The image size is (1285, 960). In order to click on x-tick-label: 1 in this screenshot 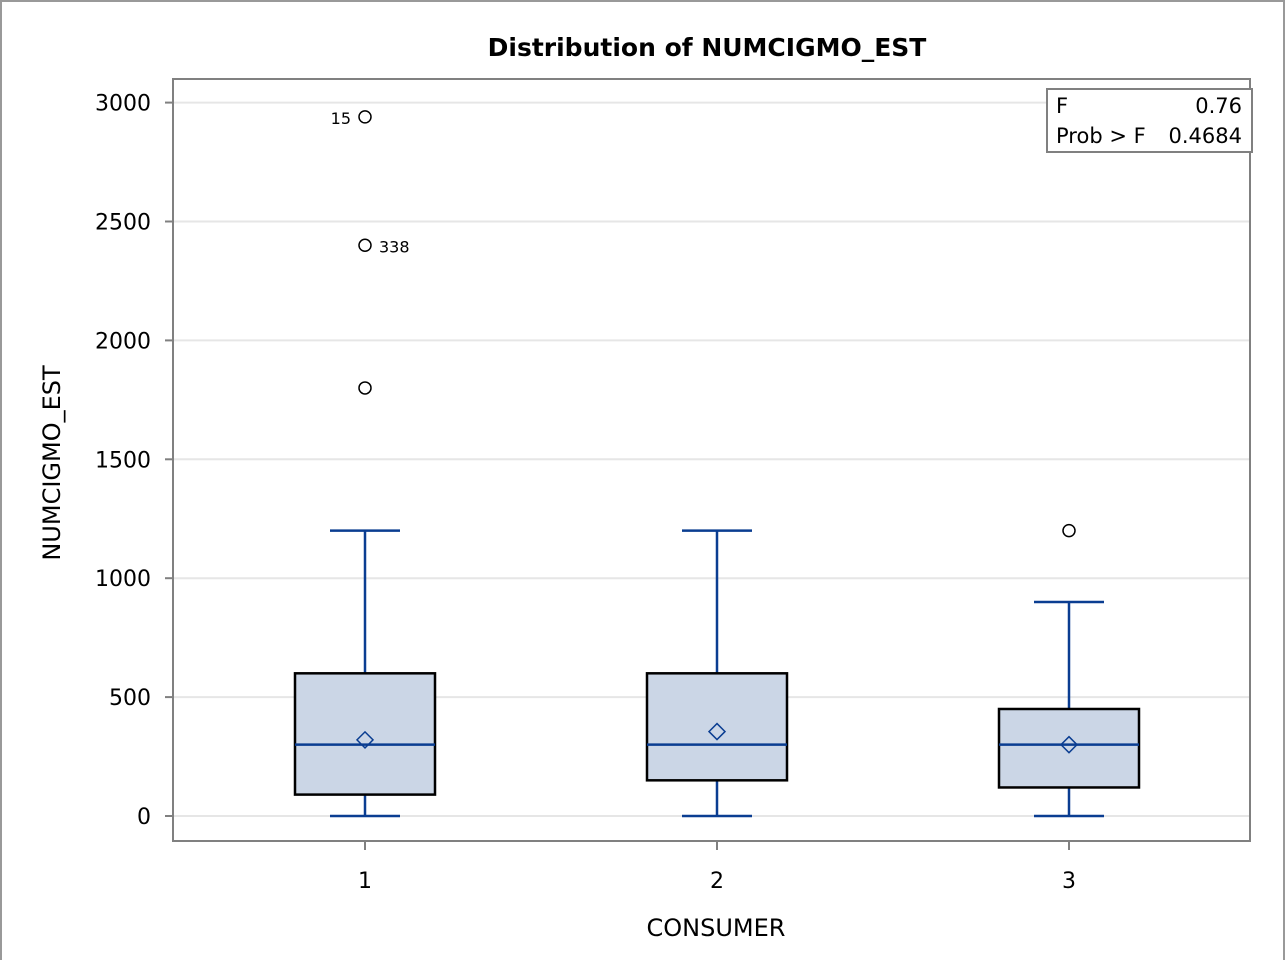, I will do `click(365, 881)`.